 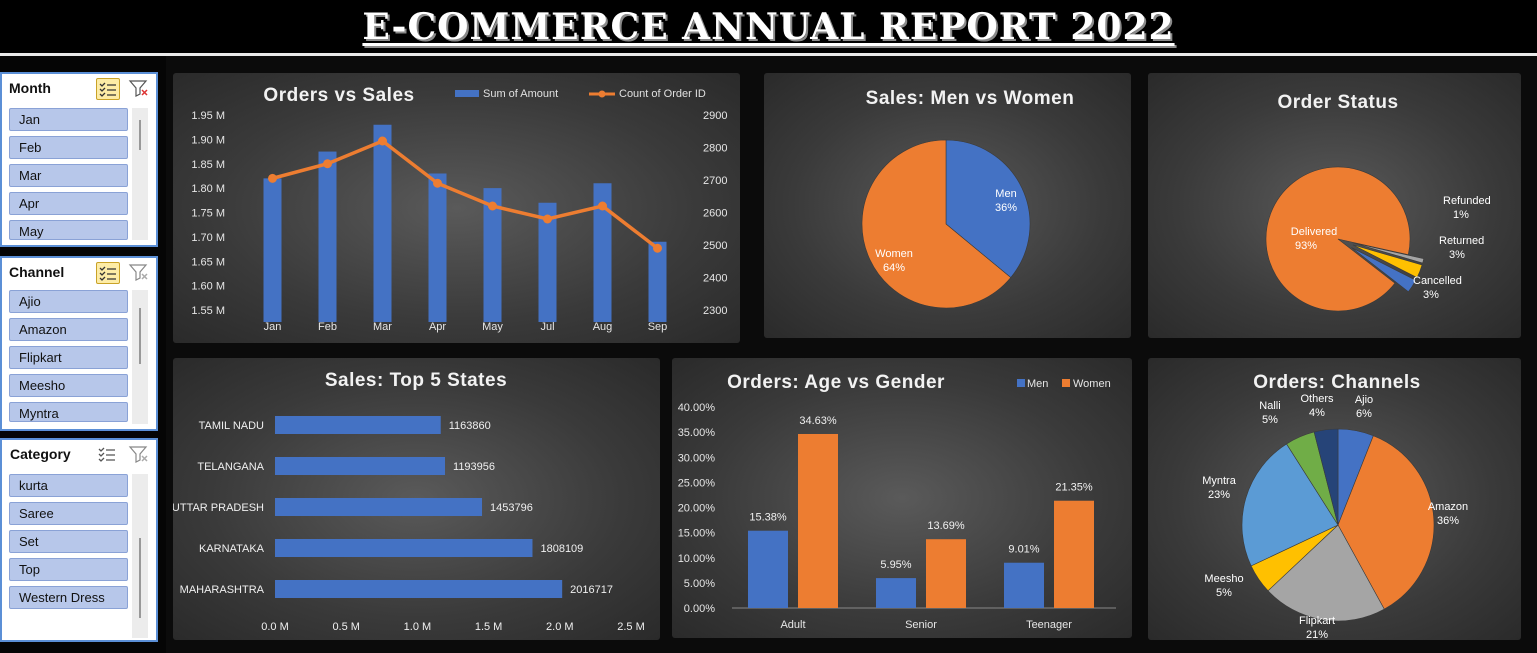 I want to click on data-label-men-teenager: 9.01%, so click(x=1023, y=550).